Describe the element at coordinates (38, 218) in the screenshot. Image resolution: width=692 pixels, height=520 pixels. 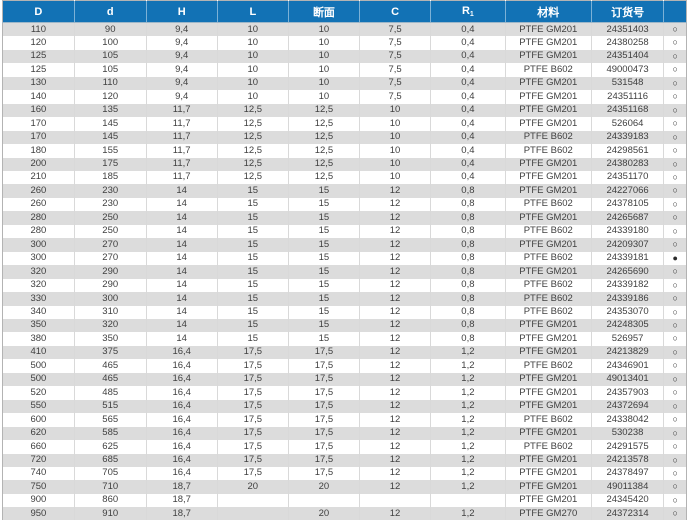
I see `cell-D: 280` at that location.